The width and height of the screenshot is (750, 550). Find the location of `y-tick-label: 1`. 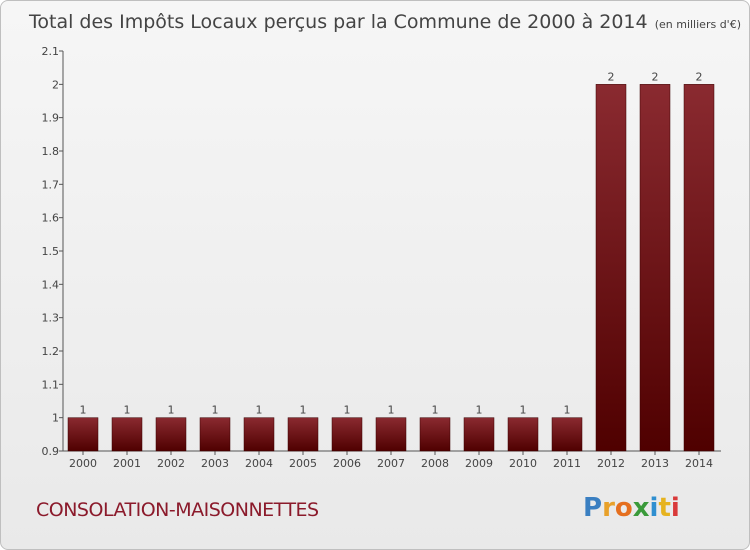

y-tick-label: 1 is located at coordinates (55, 418).